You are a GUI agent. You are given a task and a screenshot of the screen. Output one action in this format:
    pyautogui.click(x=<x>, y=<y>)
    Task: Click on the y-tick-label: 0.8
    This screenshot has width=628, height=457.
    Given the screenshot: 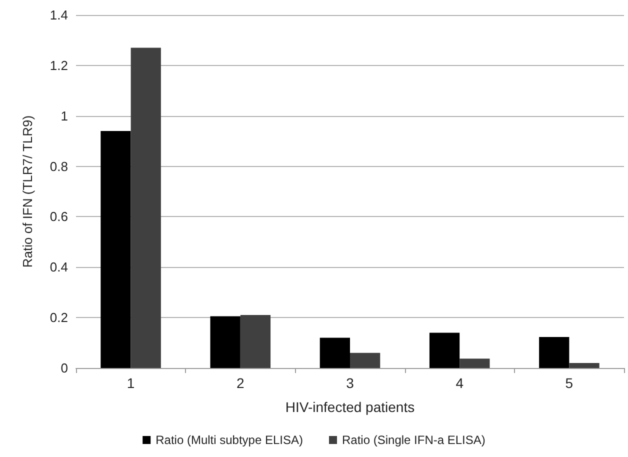 What is the action you would take?
    pyautogui.click(x=59, y=166)
    